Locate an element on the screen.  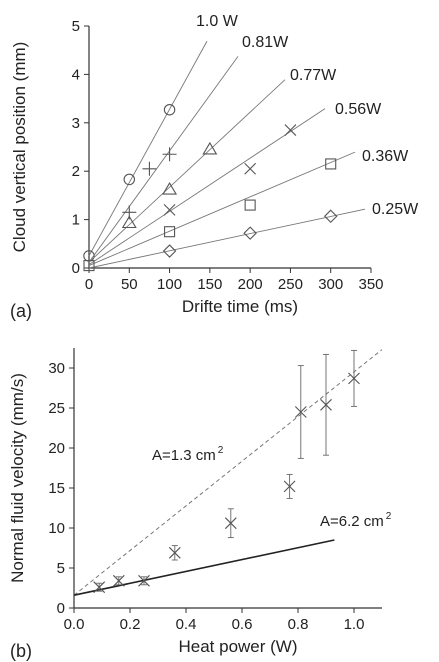
series-label: 1.0 W is located at coordinates (217, 21).